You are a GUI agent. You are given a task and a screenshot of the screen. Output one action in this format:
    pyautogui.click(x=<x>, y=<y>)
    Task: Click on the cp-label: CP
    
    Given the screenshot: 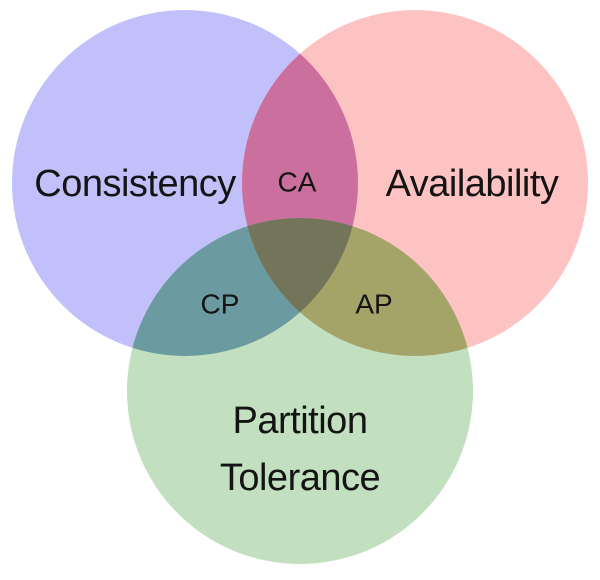 What is the action you would take?
    pyautogui.click(x=220, y=304)
    